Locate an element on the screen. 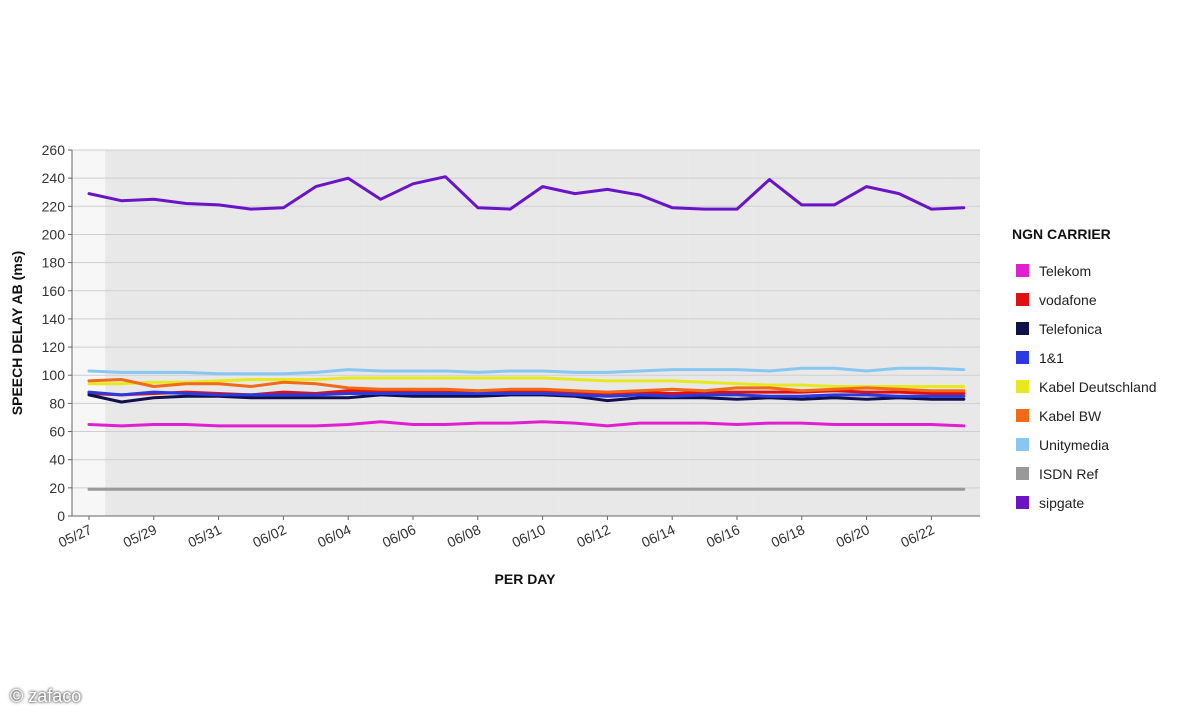  x-tick-label: 05/27 is located at coordinates (75, 535).